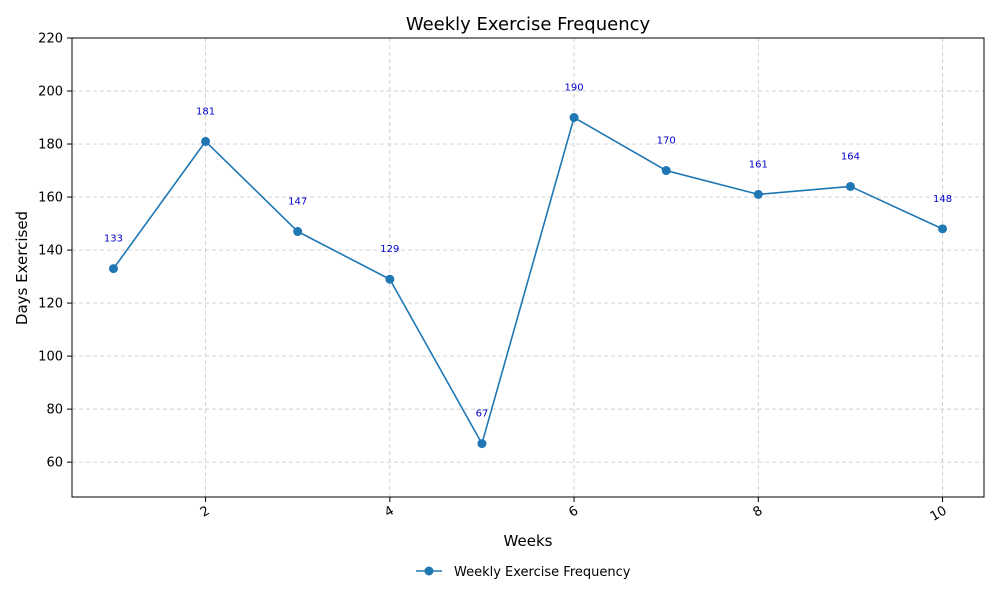  What do you see at coordinates (54, 463) in the screenshot?
I see `y-tick-label: 60` at bounding box center [54, 463].